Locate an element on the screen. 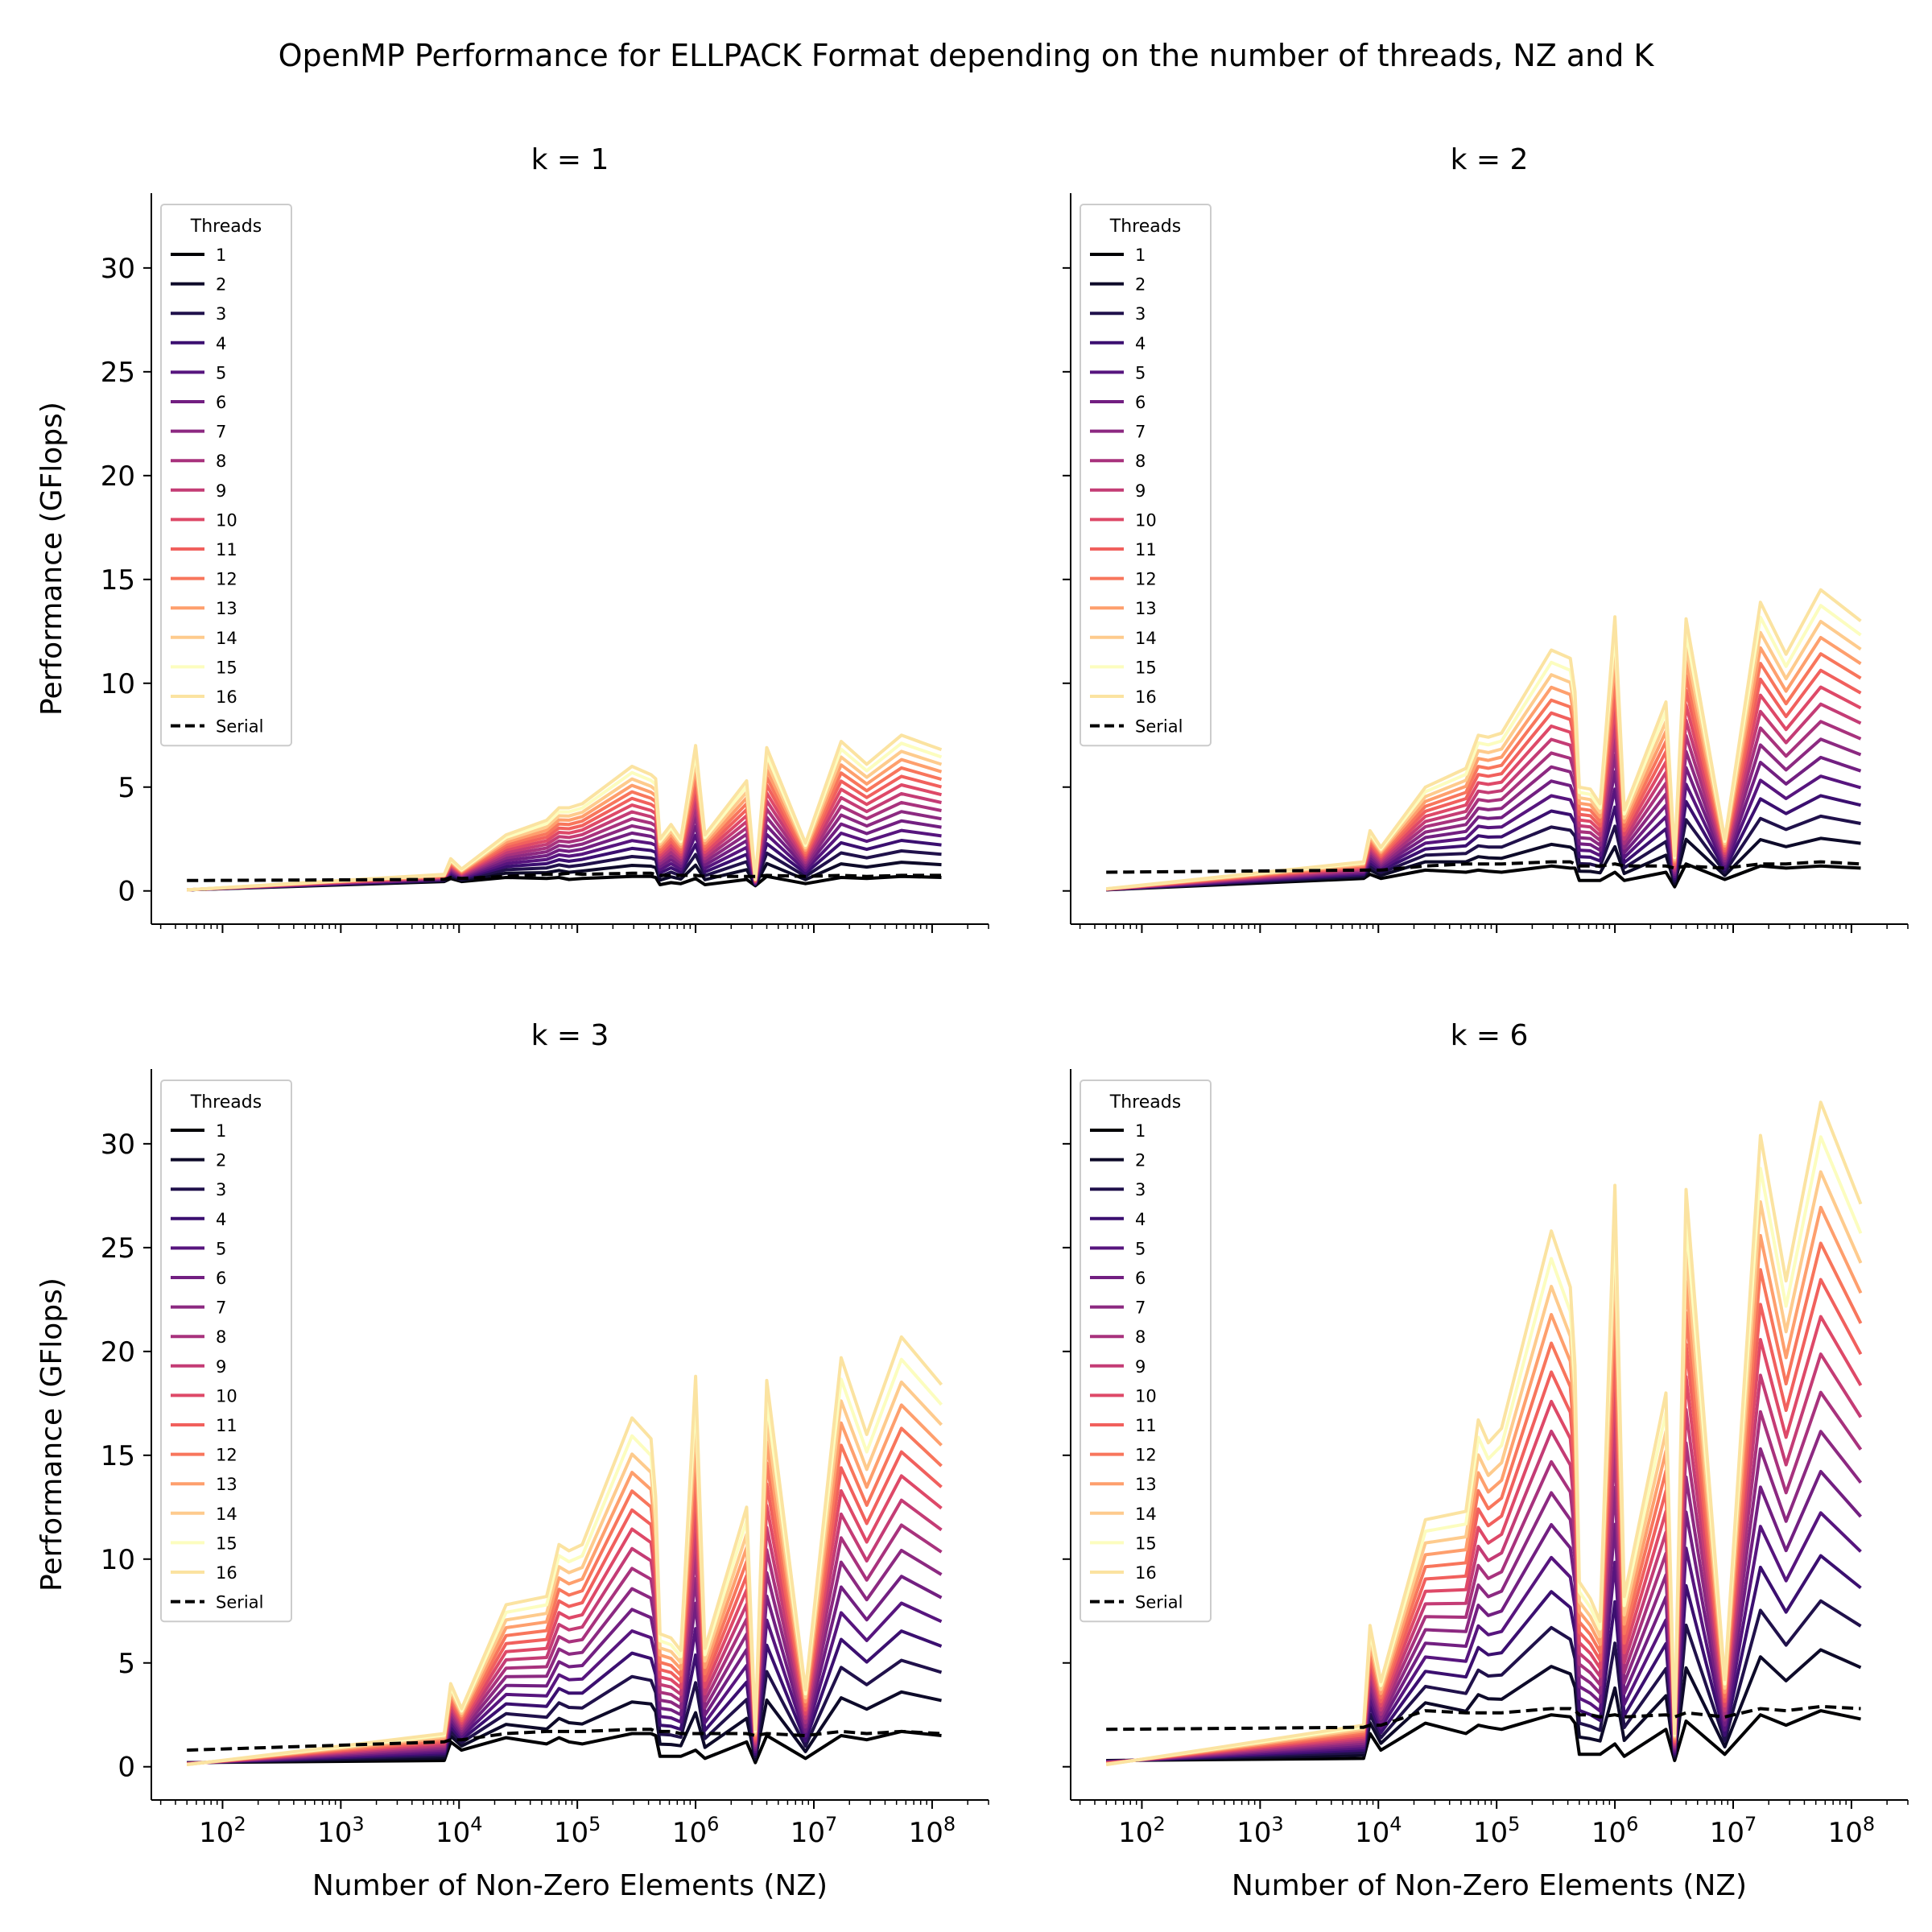 This screenshot has height=1932, width=1932. legend-label: 1 is located at coordinates (1140, 1131).